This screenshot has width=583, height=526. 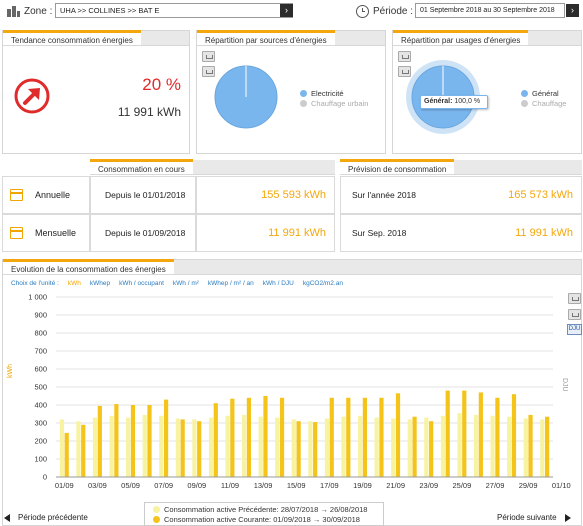 I want to click on unit-option-kgco2: kgCO2/m2.an, so click(x=322, y=283).